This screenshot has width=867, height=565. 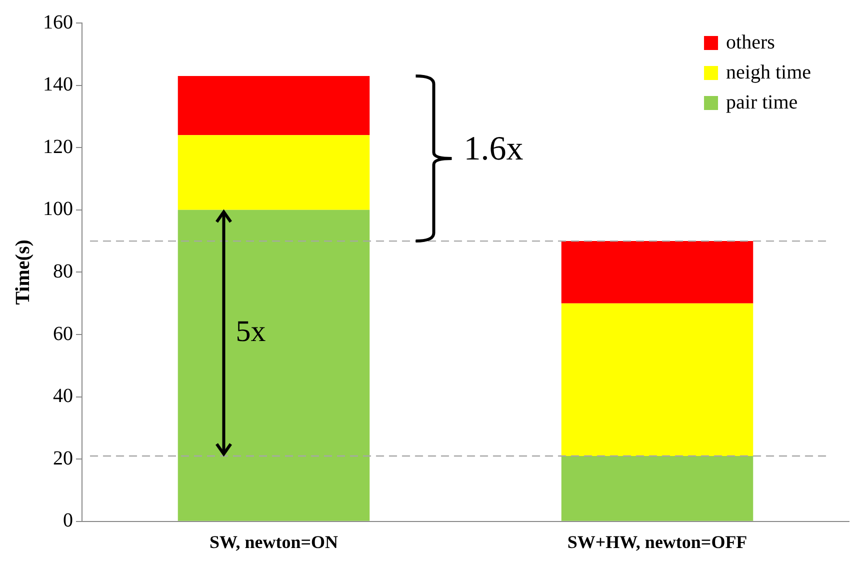 I want to click on y-tick-label: 140, so click(x=58, y=85).